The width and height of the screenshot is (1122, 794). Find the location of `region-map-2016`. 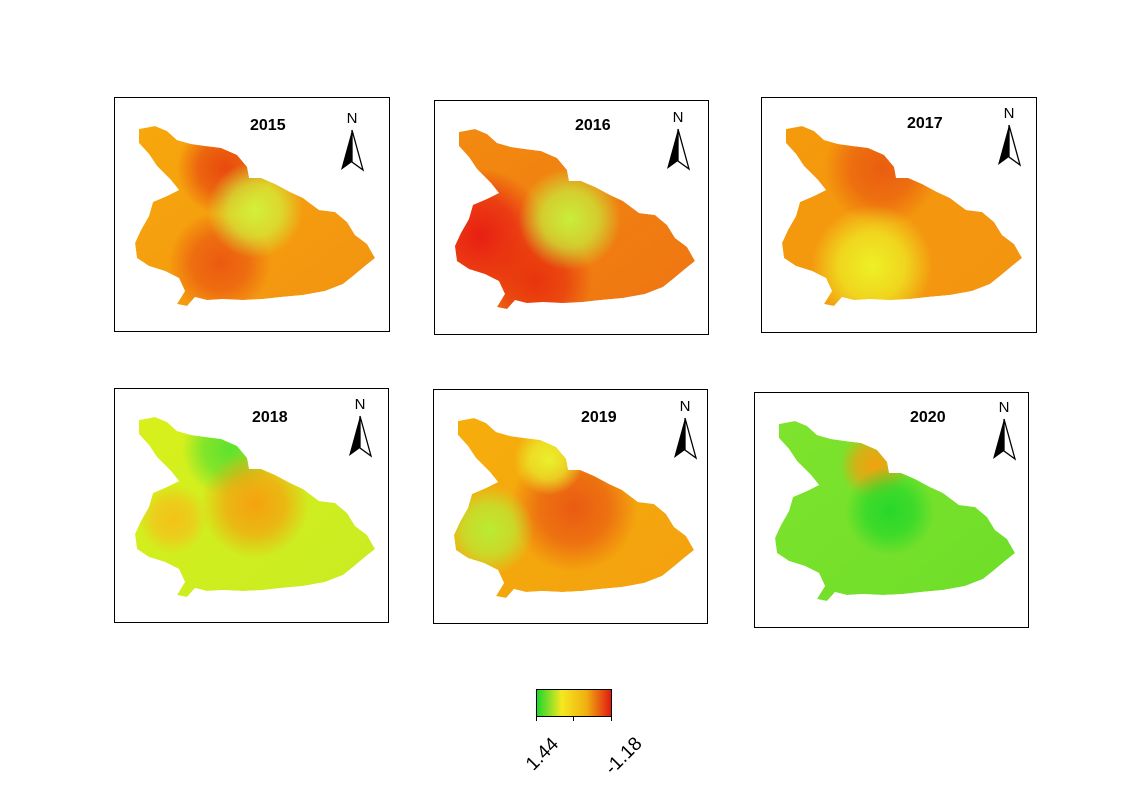

region-map-2016 is located at coordinates (575, 219).